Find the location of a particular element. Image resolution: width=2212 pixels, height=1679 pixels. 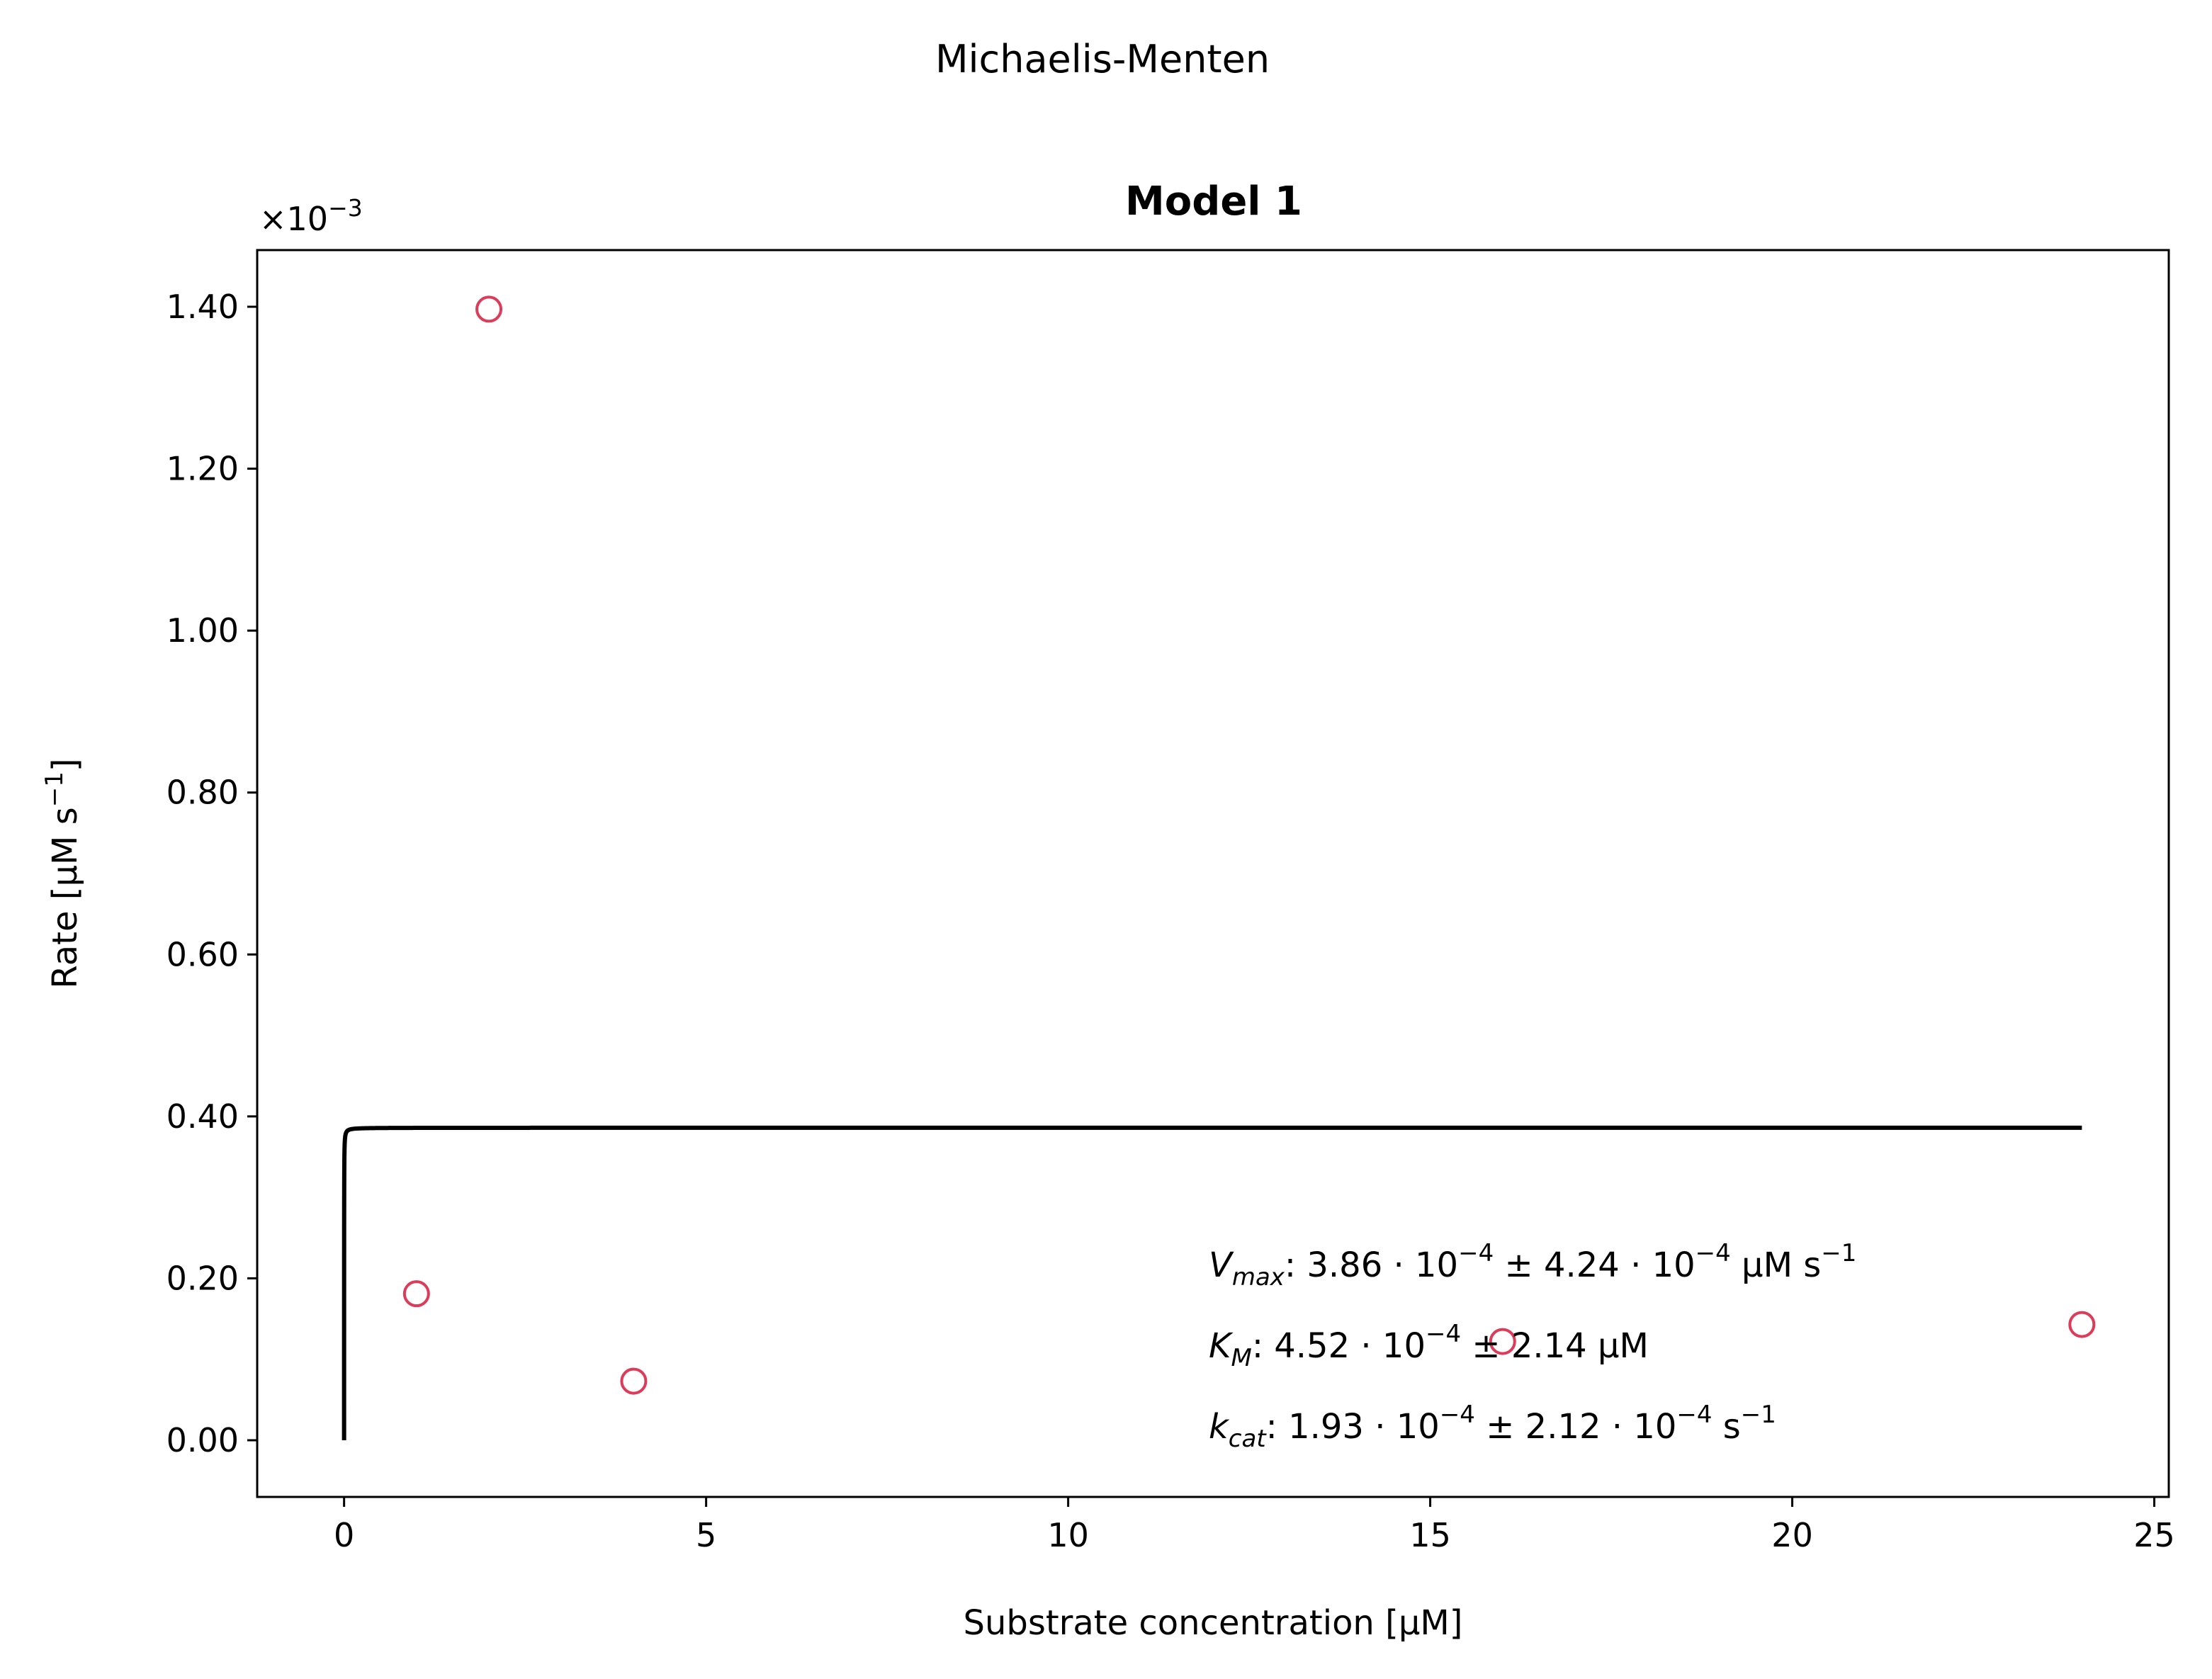

y-axis-ticks: 0.00 0.20 0.40 0.60 0.80 1.00 1.20 1.40 is located at coordinates (212, 873).